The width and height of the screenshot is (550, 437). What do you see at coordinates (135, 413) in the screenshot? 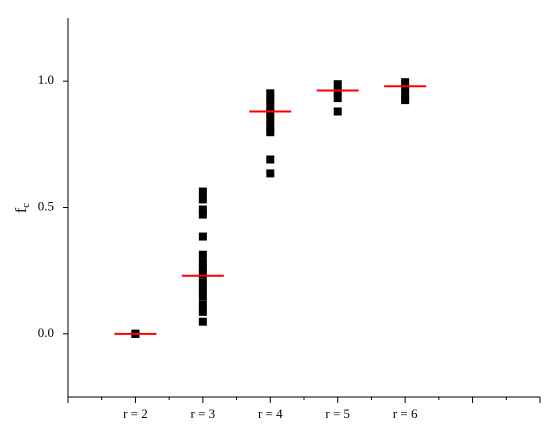
I see `x-tick-label: r = 2` at bounding box center [135, 413].